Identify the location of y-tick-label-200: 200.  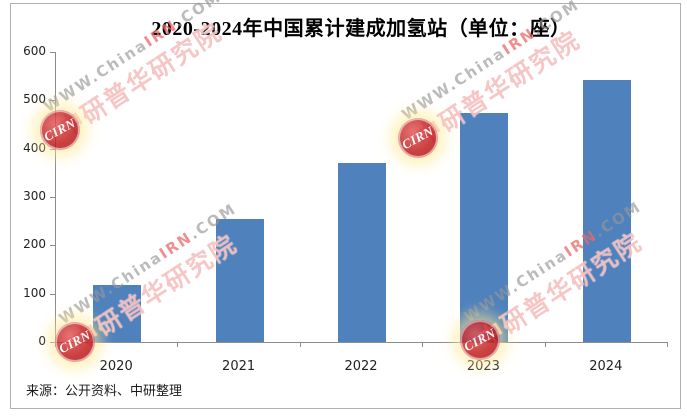
(34, 244).